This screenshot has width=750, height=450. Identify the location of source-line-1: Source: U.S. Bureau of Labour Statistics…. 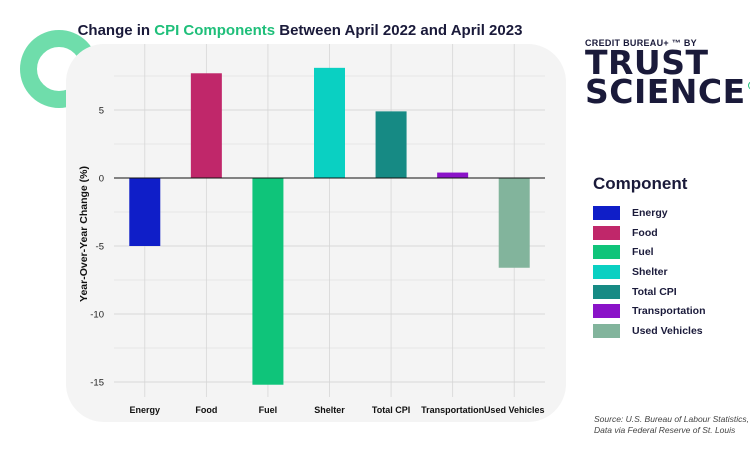
(671, 419).